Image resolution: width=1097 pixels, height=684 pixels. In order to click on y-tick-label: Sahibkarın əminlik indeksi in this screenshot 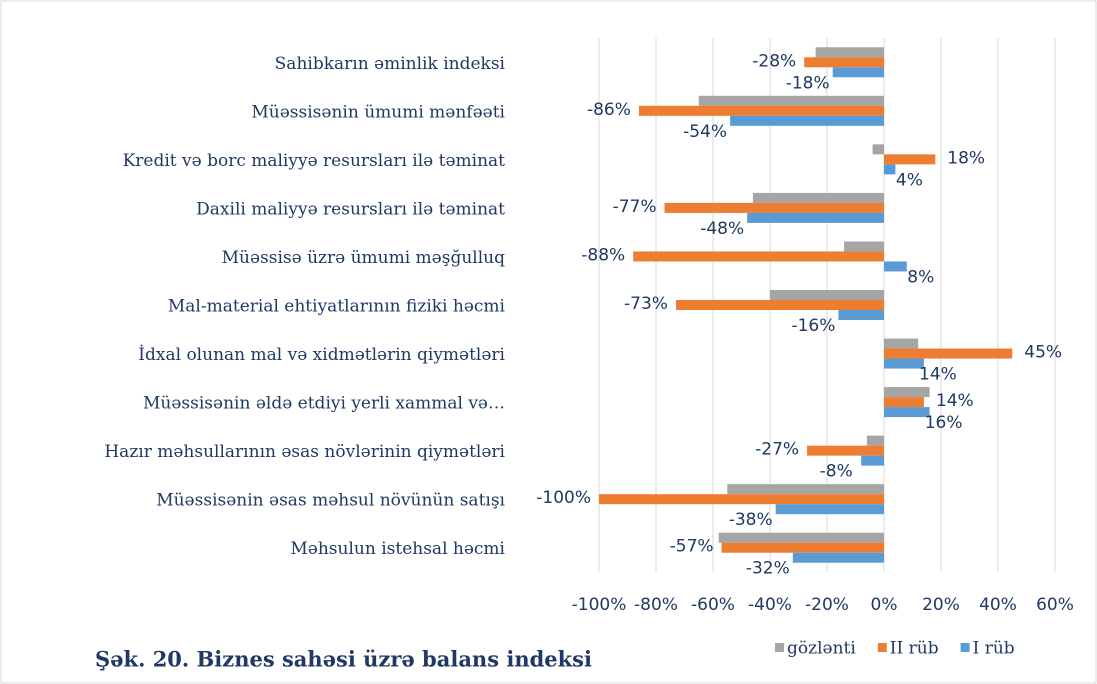, I will do `click(390, 64)`.